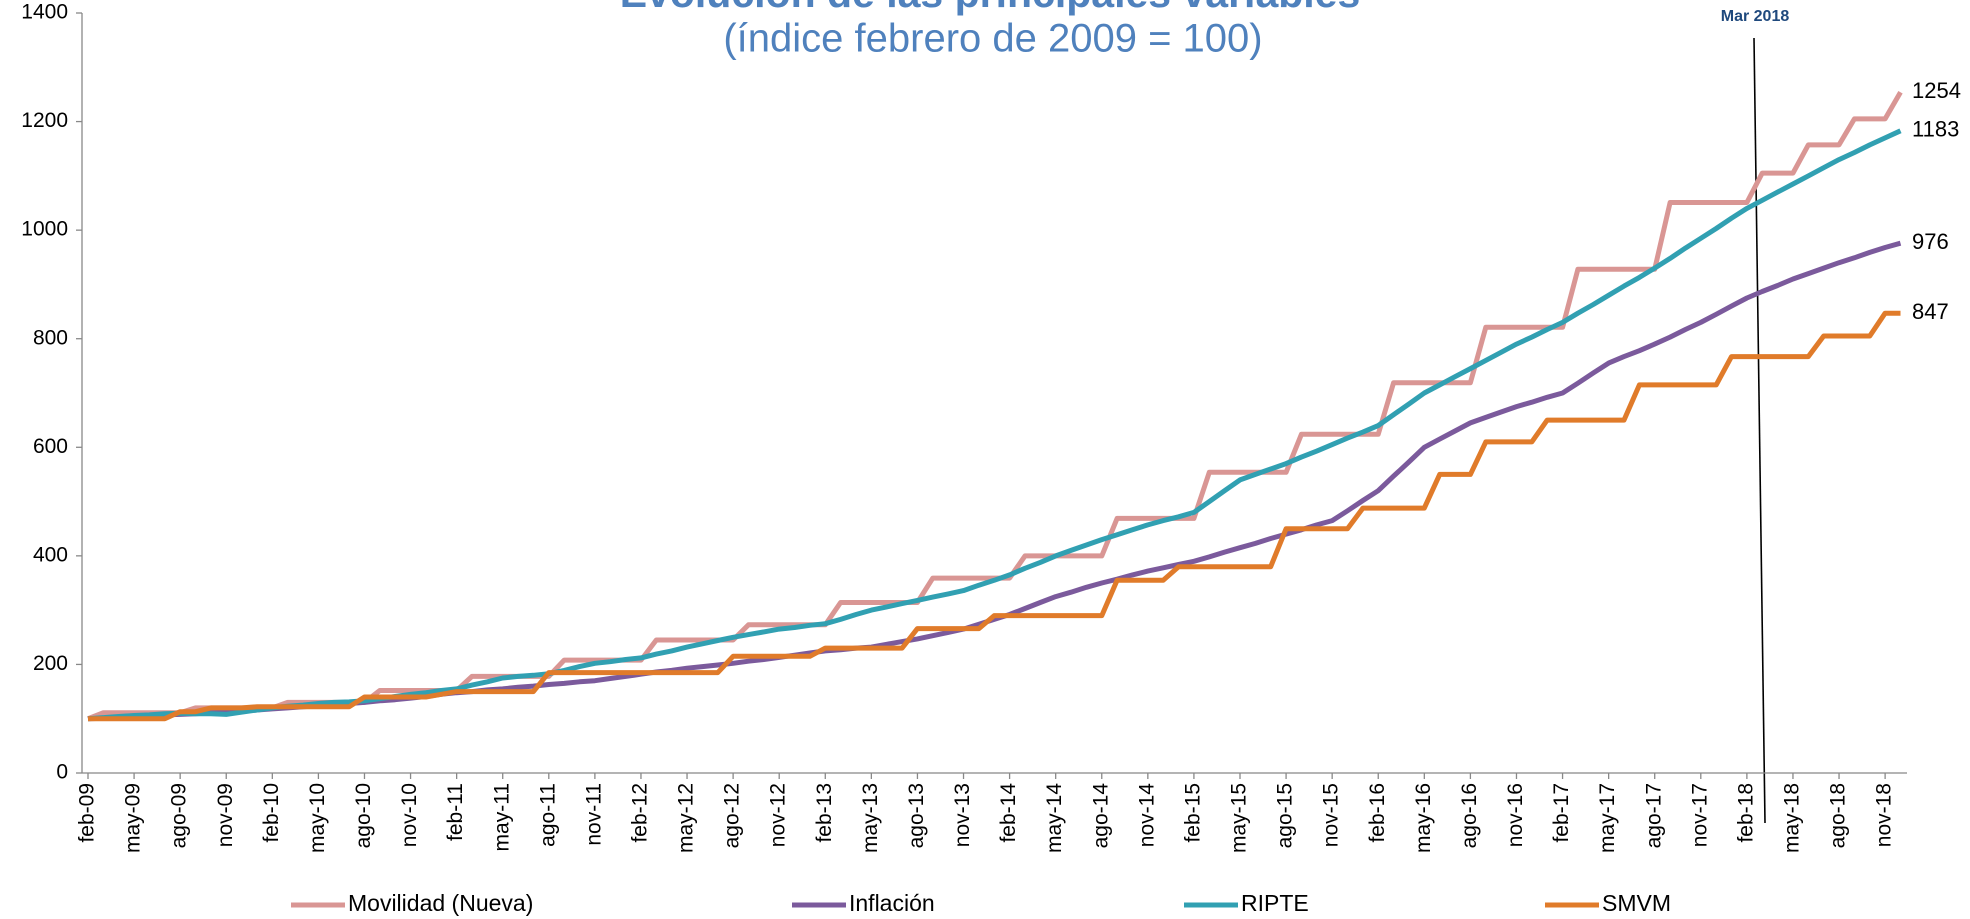  I want to click on x-tick-label: nov-11, so click(593, 814).